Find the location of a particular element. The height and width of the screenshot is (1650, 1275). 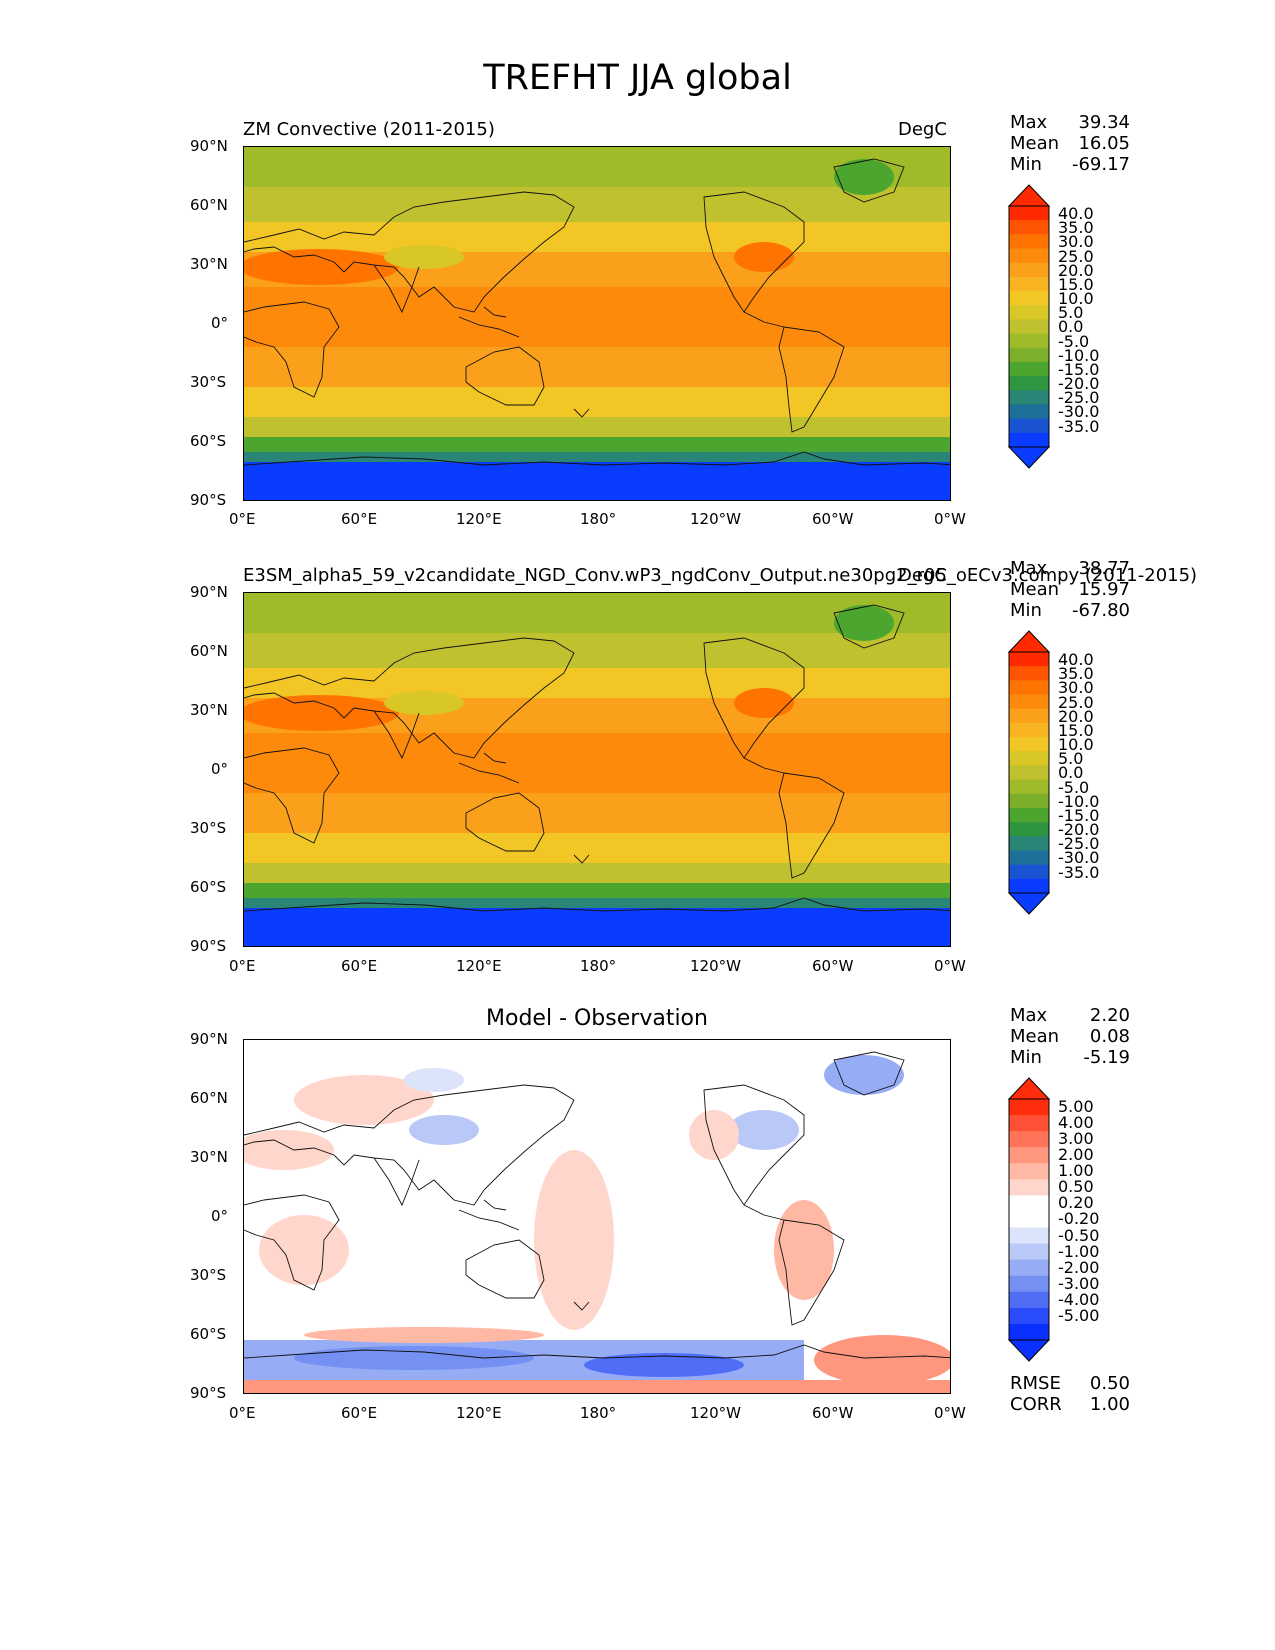

colorbar-tick-label: 30.0 is located at coordinates (1076, 242).